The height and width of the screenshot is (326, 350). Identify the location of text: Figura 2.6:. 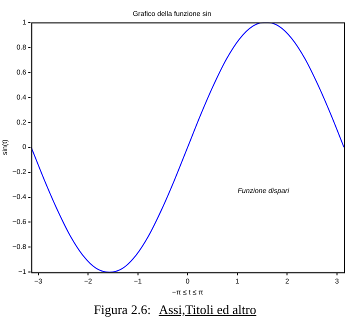
(122, 309).